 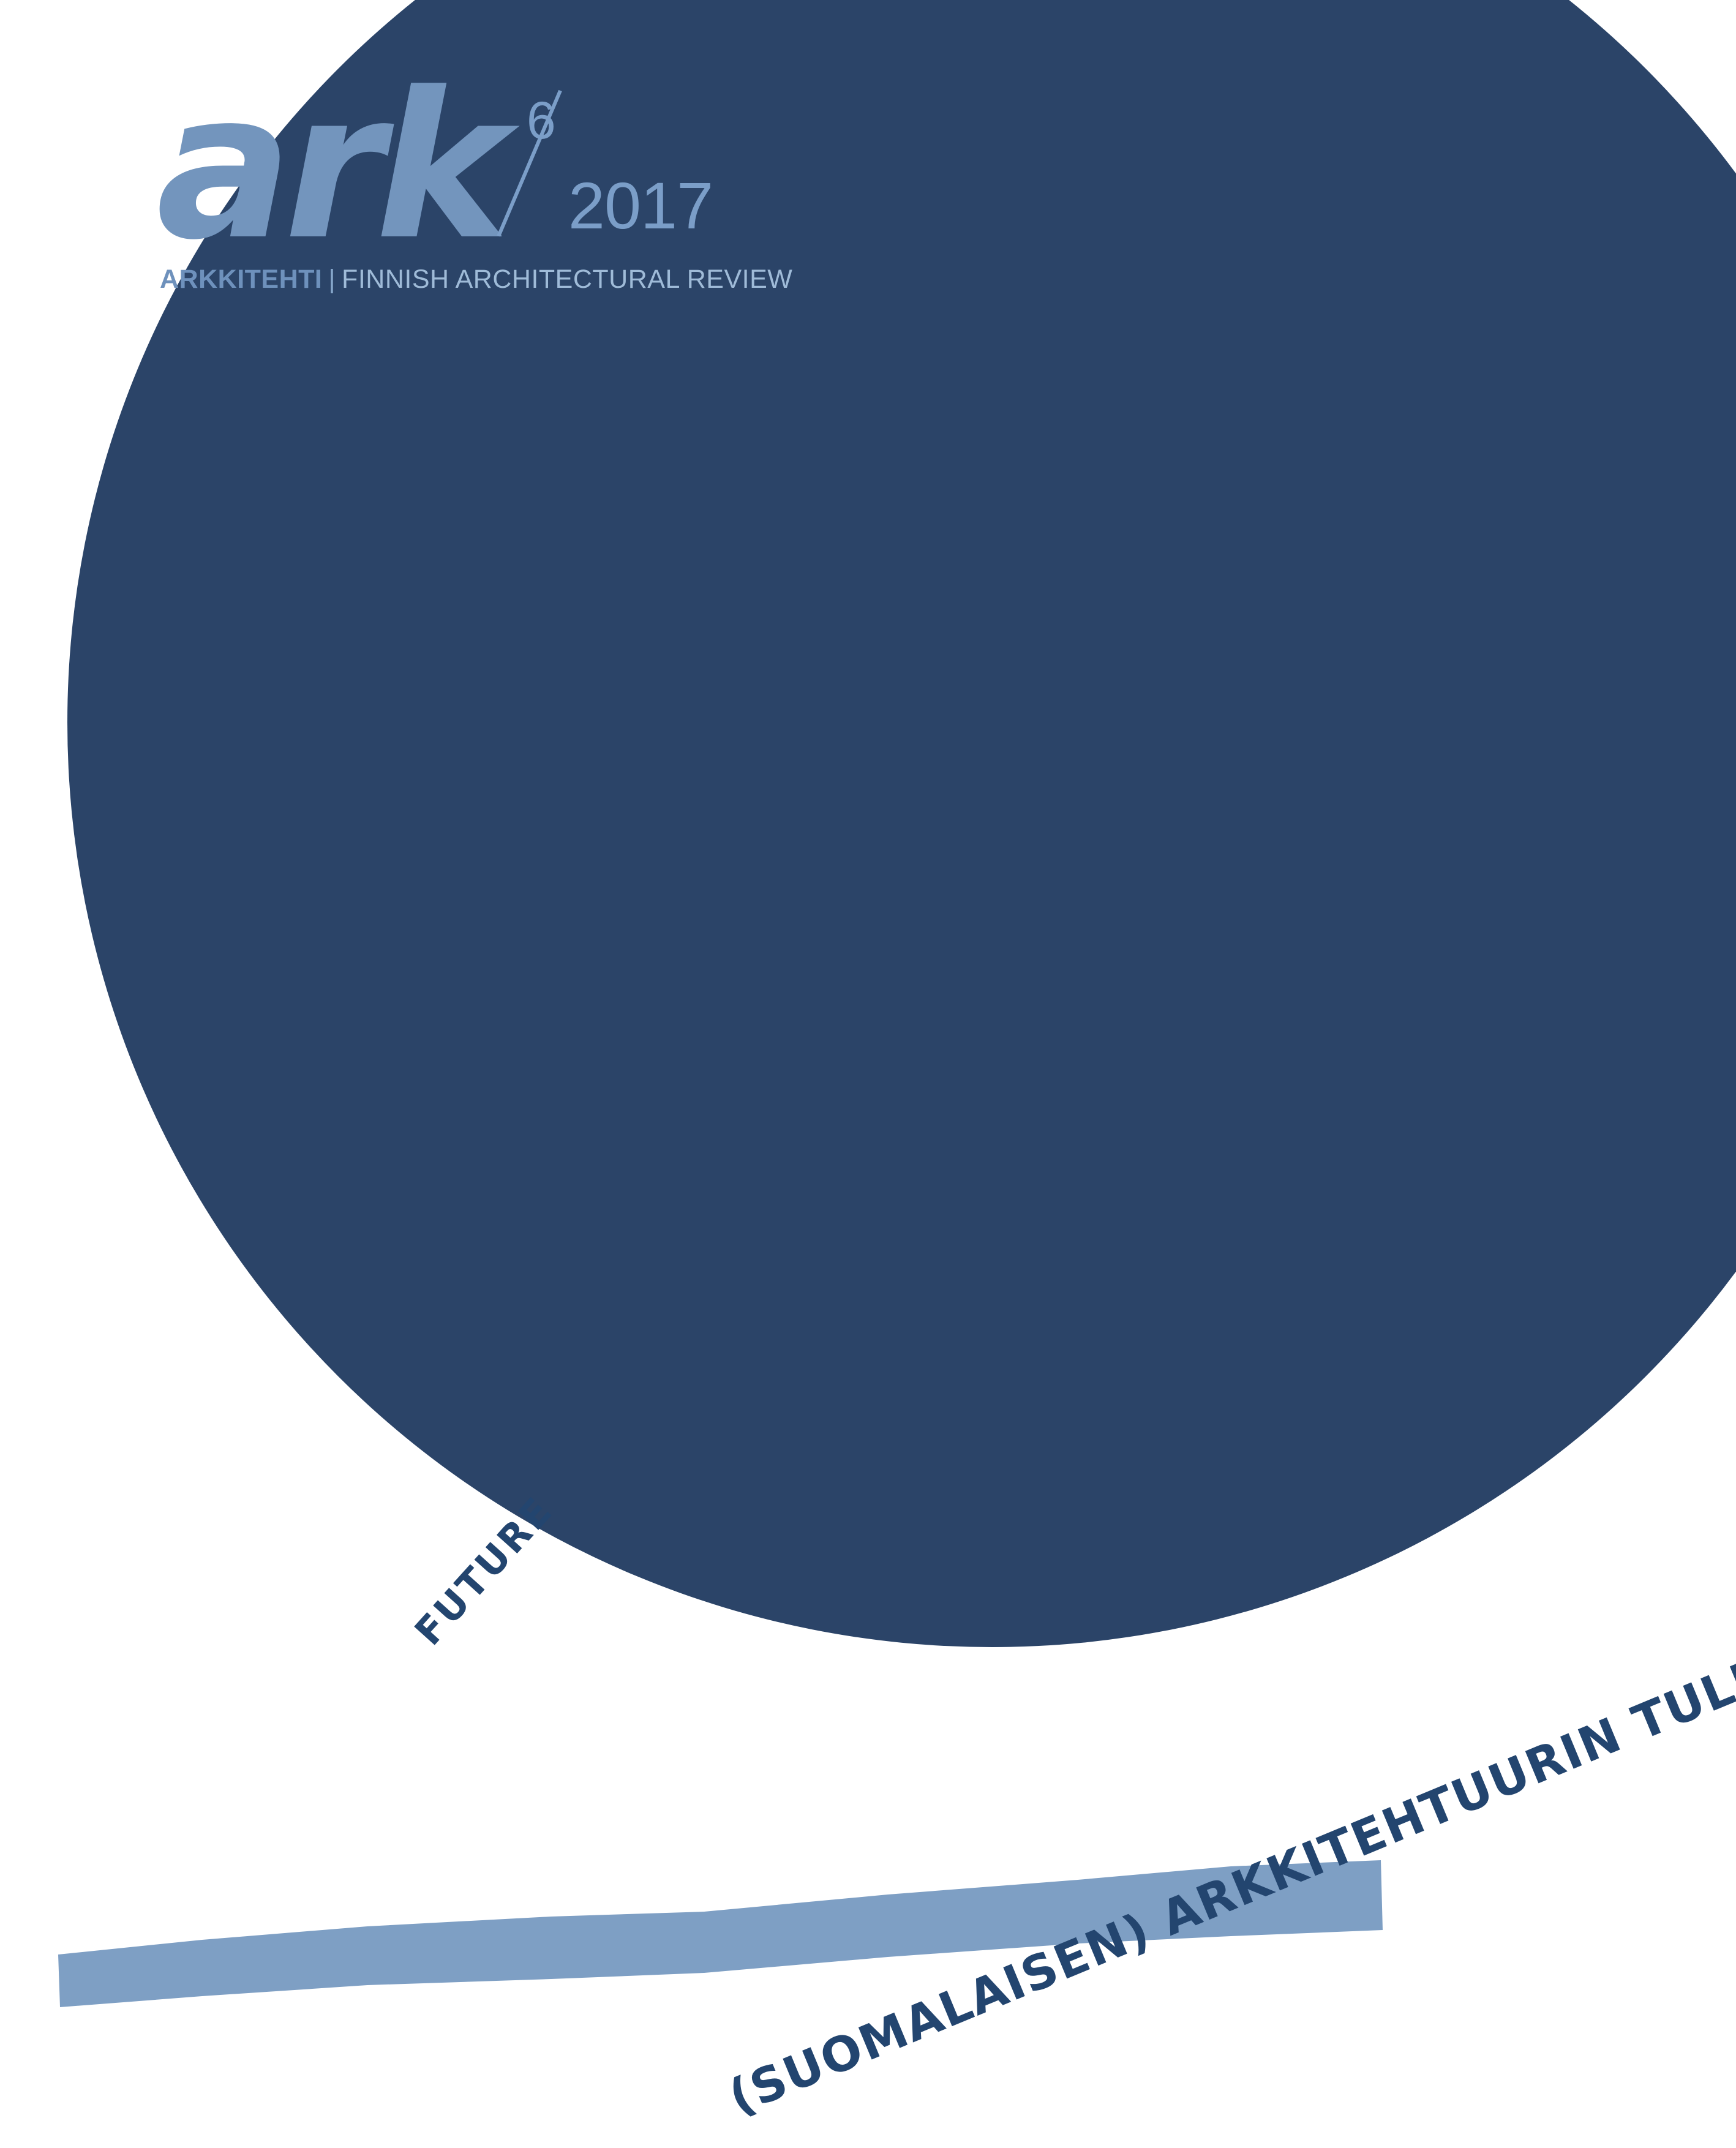 What do you see at coordinates (640, 205) in the screenshot?
I see `issue-year: 2017` at bounding box center [640, 205].